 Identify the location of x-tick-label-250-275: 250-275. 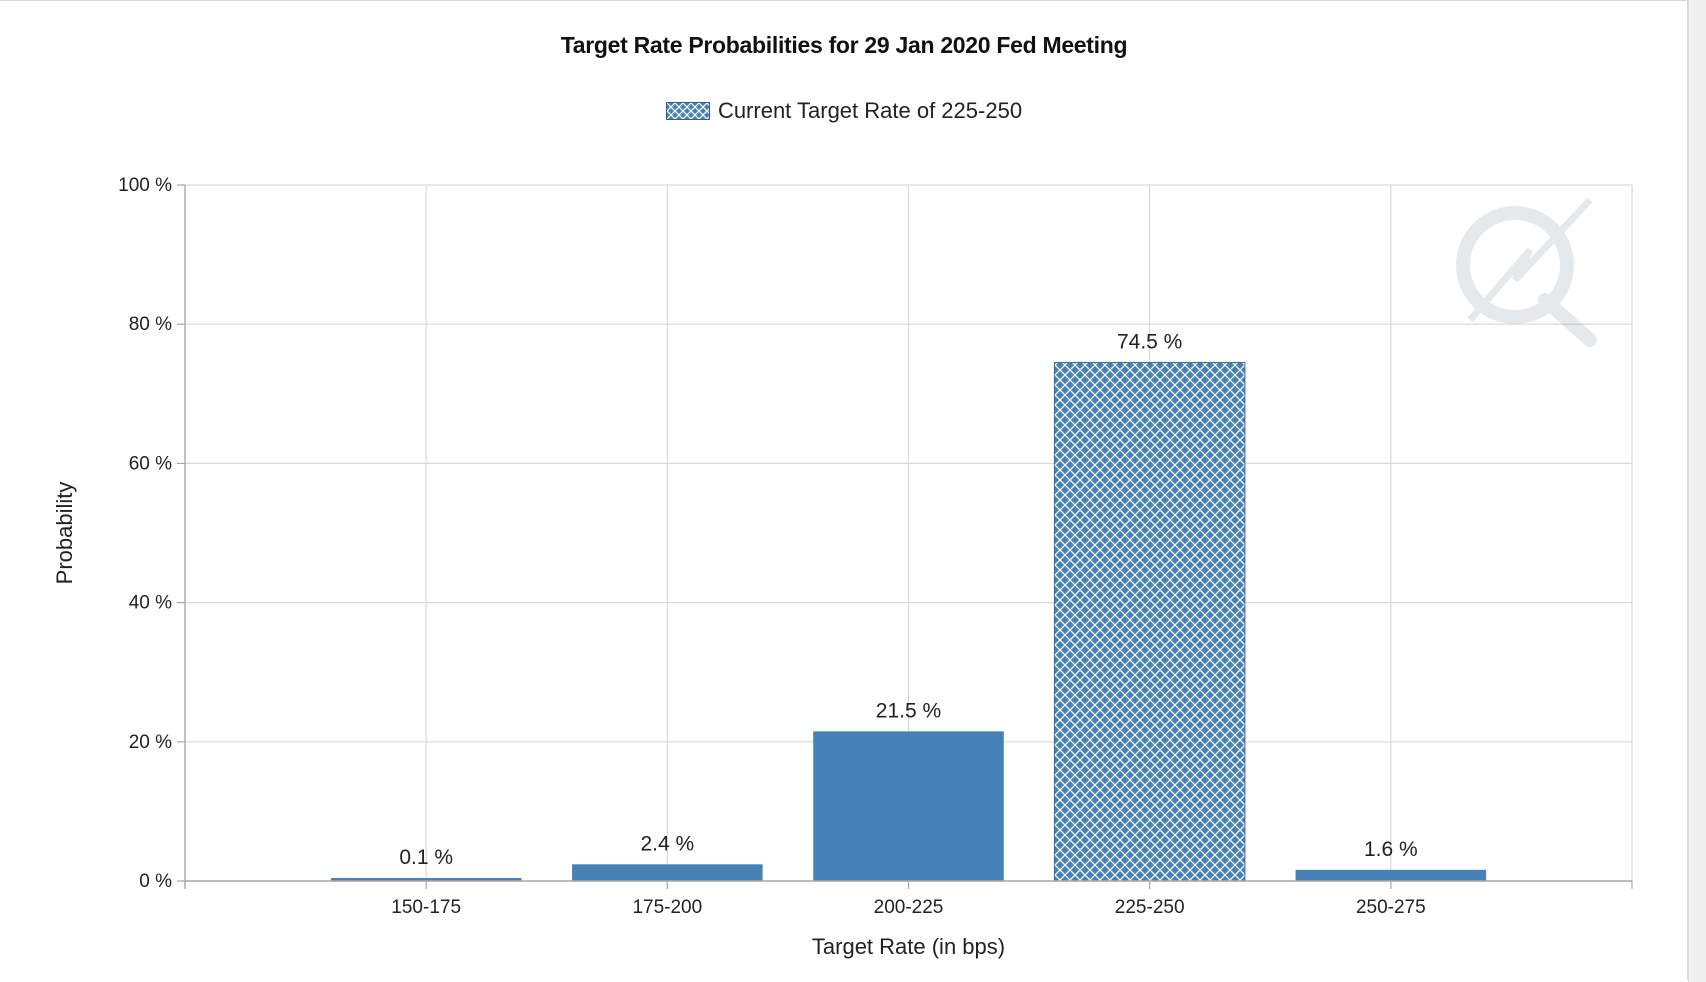
(1391, 907).